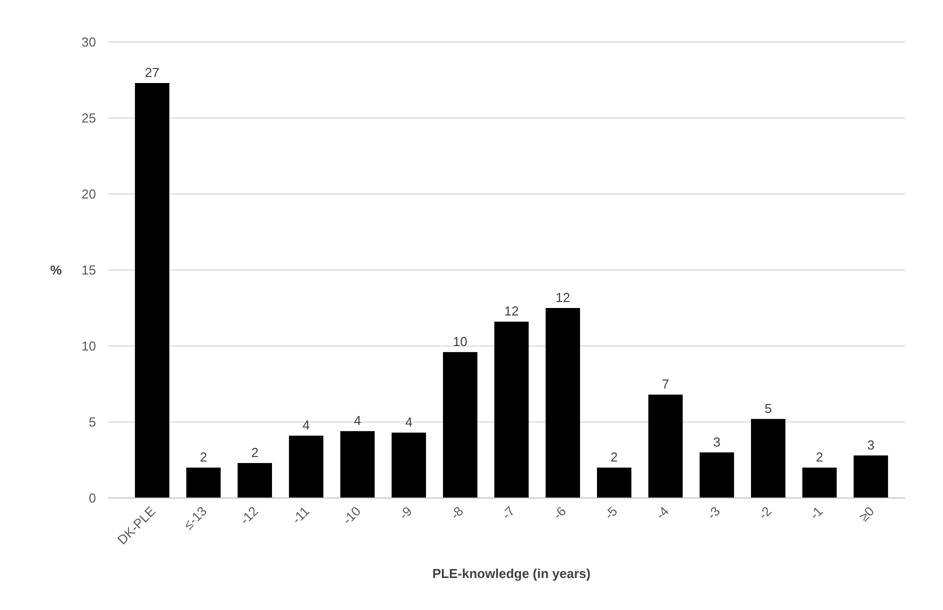 Image resolution: width=943 pixels, height=610 pixels. Describe the element at coordinates (89, 42) in the screenshot. I see `y-tick-label: 30` at that location.